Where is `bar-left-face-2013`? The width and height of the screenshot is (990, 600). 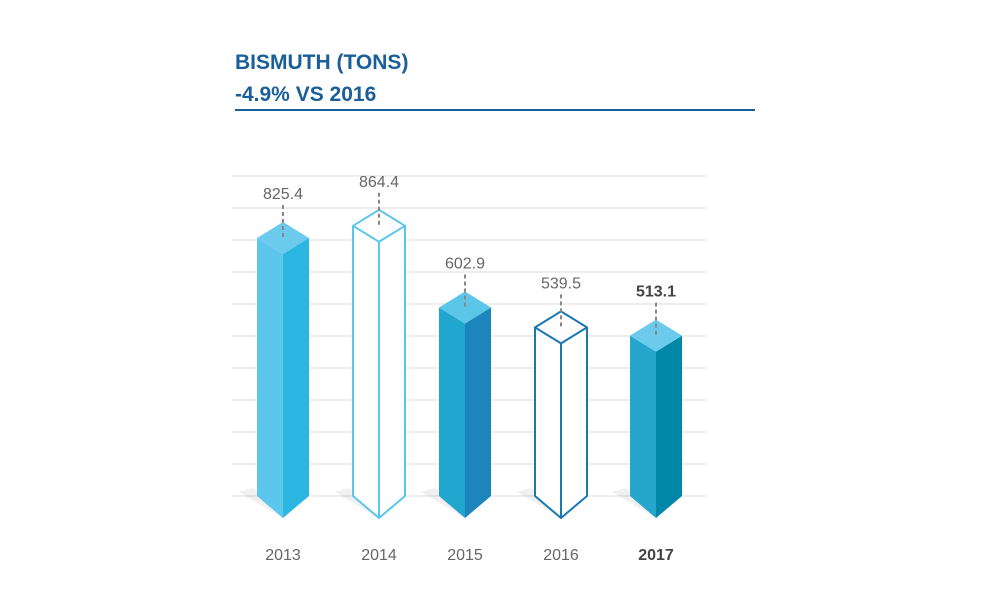 bar-left-face-2013 is located at coordinates (270, 378).